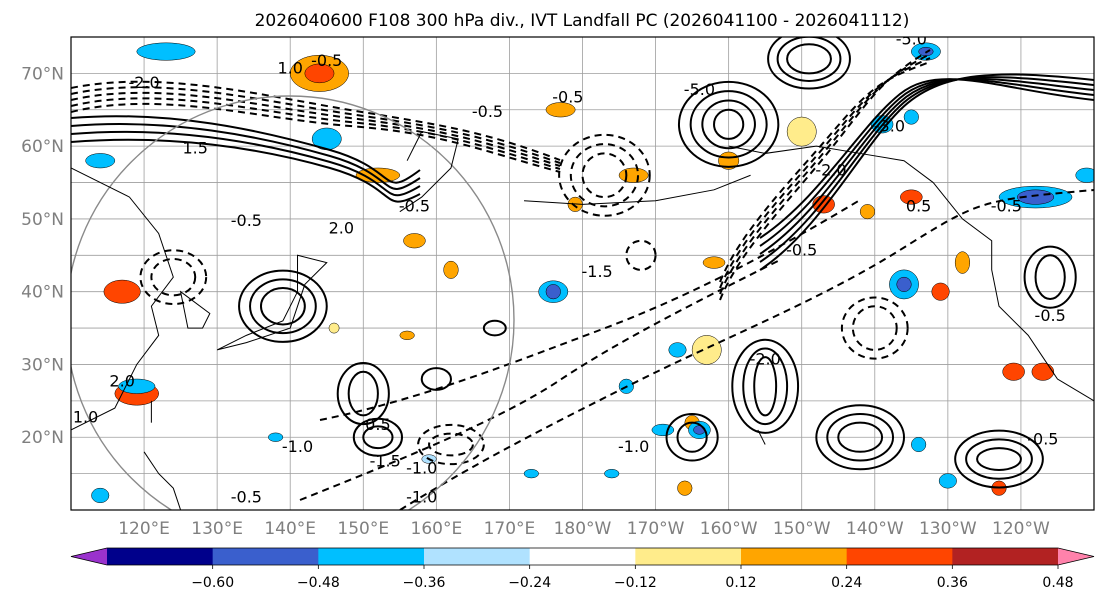  I want to click on contour-label: 0.5, so click(377, 424).